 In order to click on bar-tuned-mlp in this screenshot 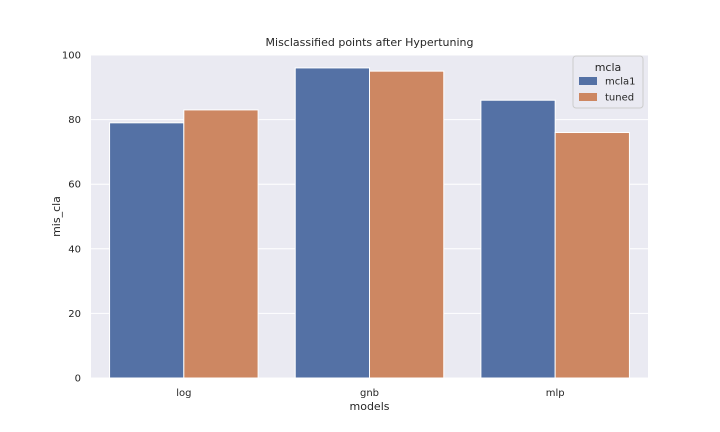, I will do `click(592, 255)`.